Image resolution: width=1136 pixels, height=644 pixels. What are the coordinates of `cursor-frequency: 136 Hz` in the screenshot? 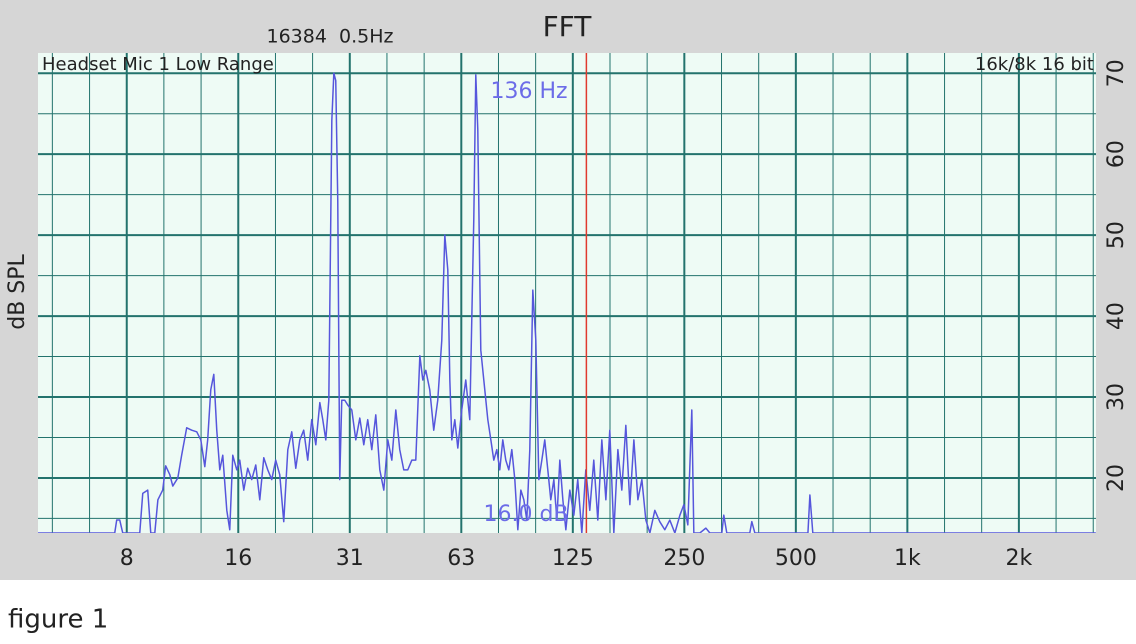 It's located at (528, 91).